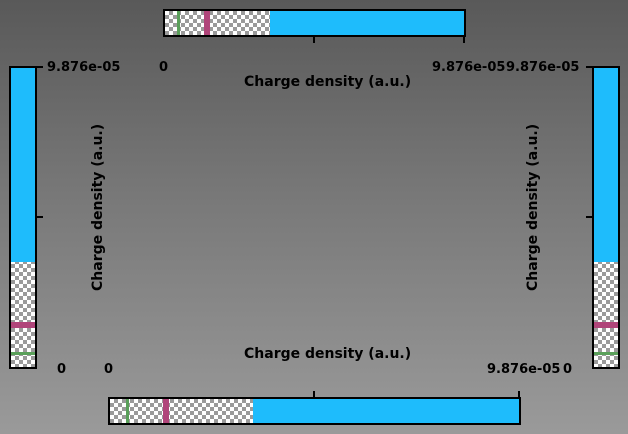 This screenshot has height=434, width=628. What do you see at coordinates (109, 369) in the screenshot?
I see `colorbar-bottom-min-label: 0` at bounding box center [109, 369].